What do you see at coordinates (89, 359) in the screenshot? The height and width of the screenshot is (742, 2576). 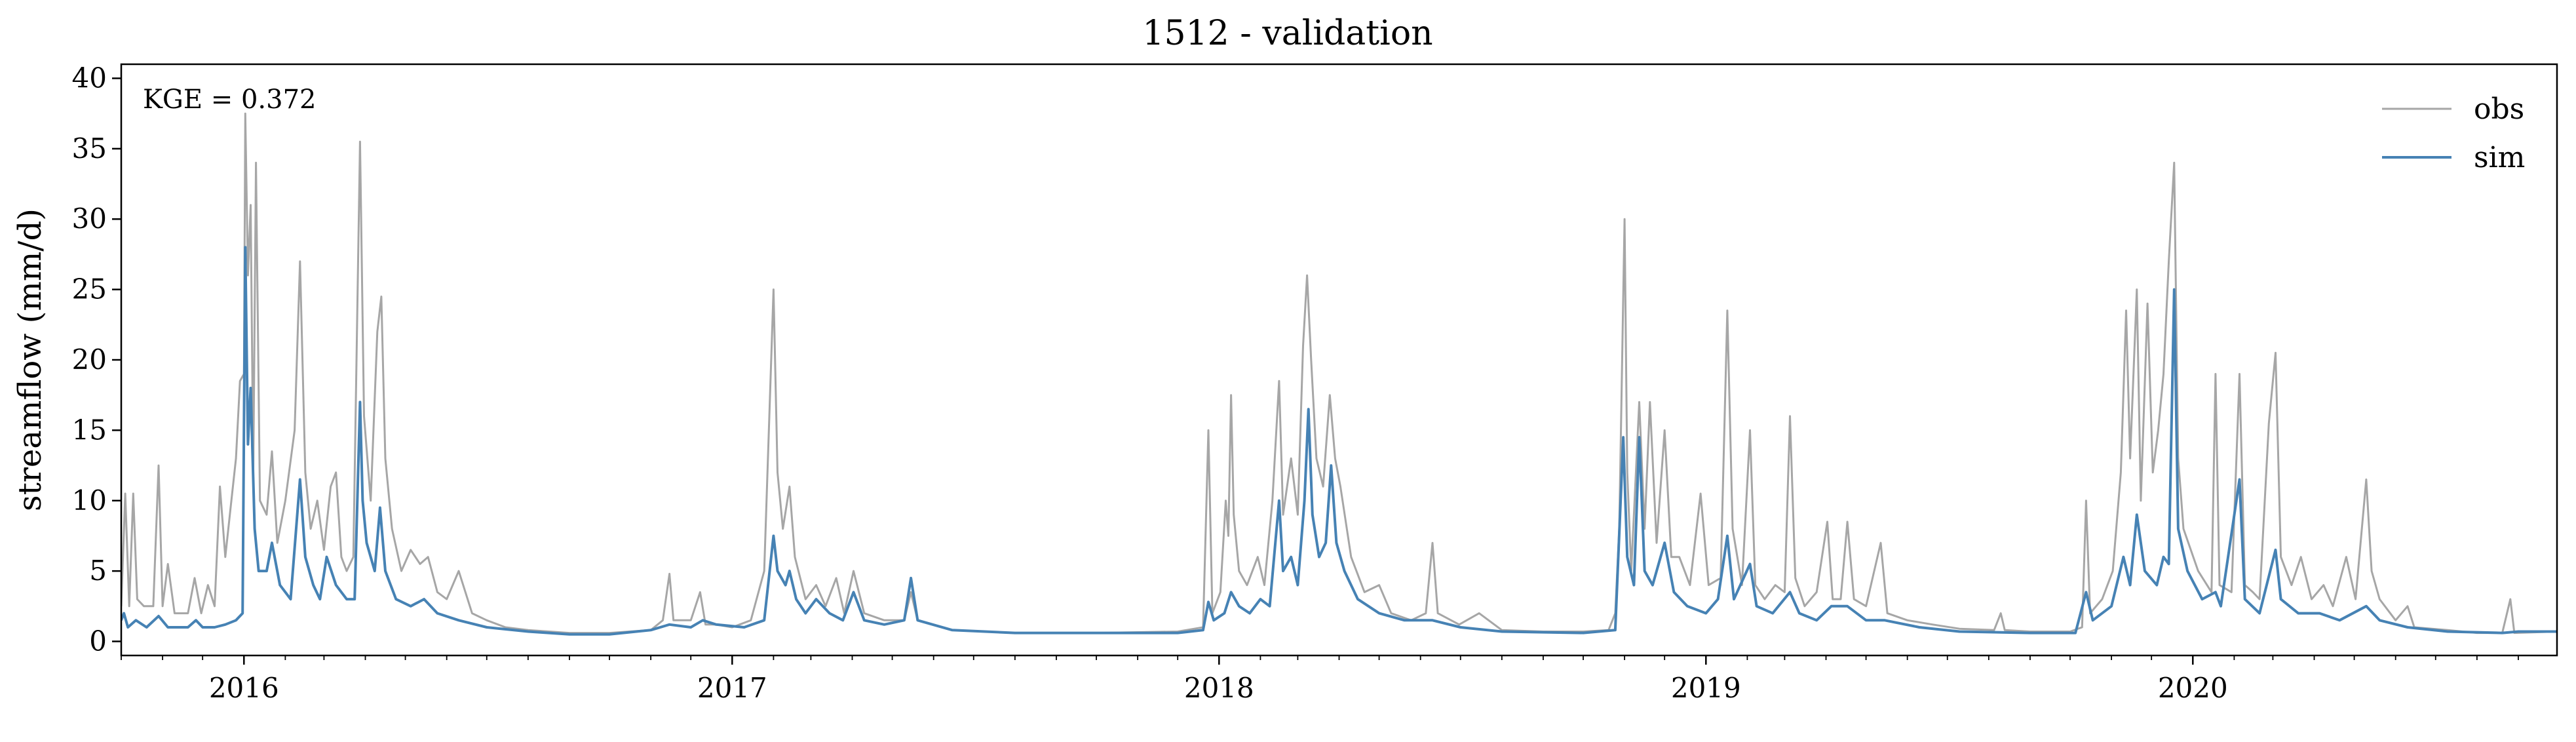 I see `y-tick-label: 20` at bounding box center [89, 359].